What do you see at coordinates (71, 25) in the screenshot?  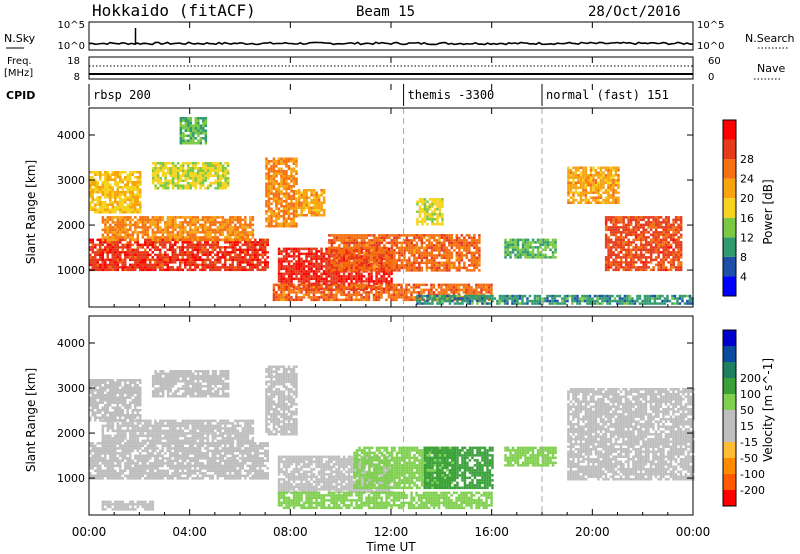 I see `noise-left-tick-high: 10^5` at bounding box center [71, 25].